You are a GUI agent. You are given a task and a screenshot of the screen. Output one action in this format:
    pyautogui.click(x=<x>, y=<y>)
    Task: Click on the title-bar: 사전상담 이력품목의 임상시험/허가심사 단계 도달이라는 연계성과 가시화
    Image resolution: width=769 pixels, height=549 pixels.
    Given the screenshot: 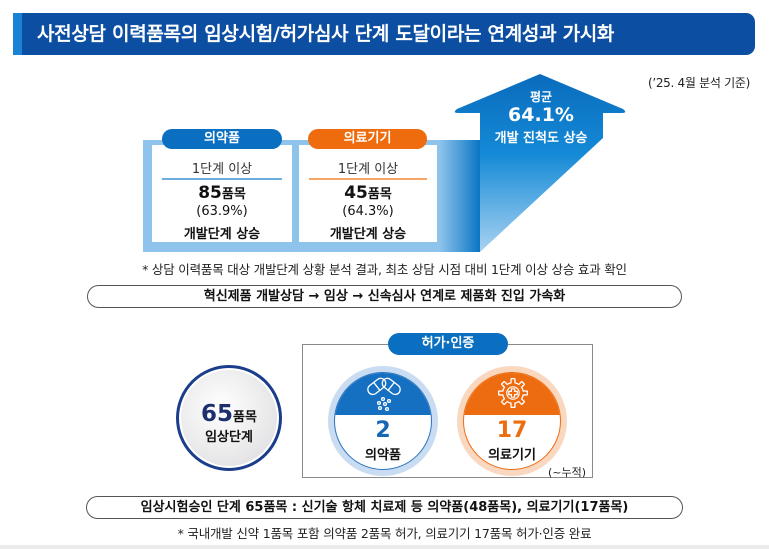 What is the action you would take?
    pyautogui.click(x=384, y=34)
    